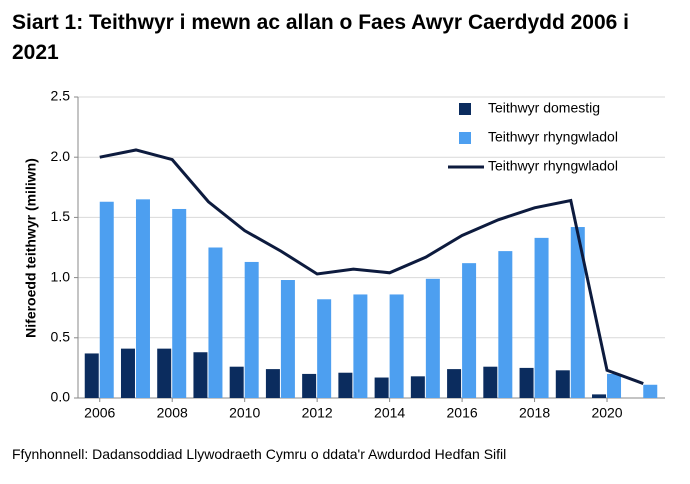  Describe the element at coordinates (61, 397) in the screenshot. I see `y-tick-label: 0.0` at that location.